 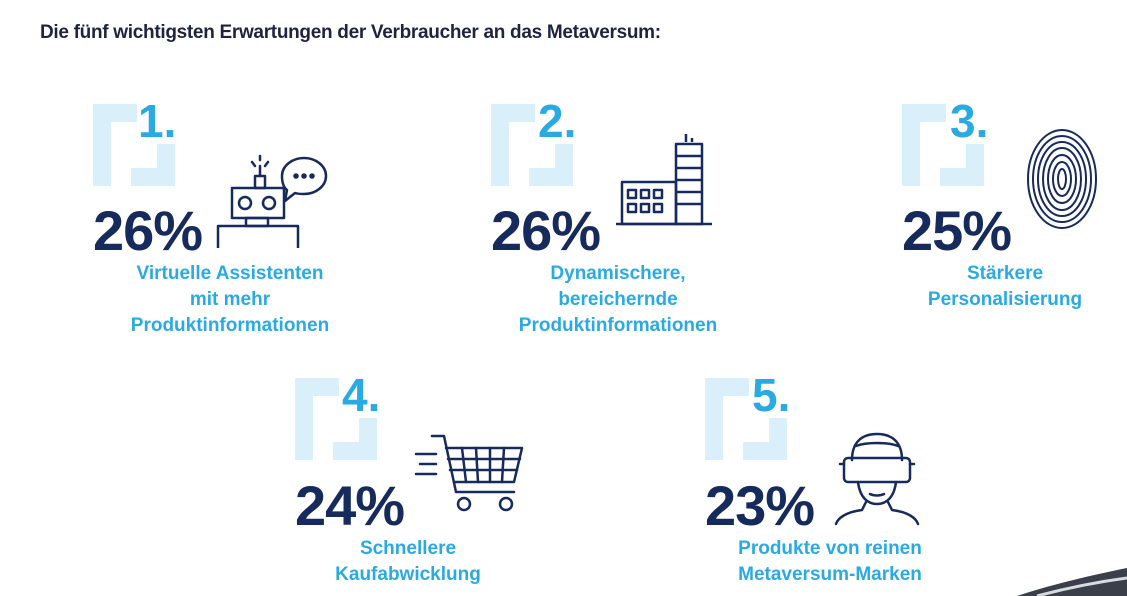 What do you see at coordinates (408, 548) in the screenshot?
I see `label-line: Schnellere` at bounding box center [408, 548].